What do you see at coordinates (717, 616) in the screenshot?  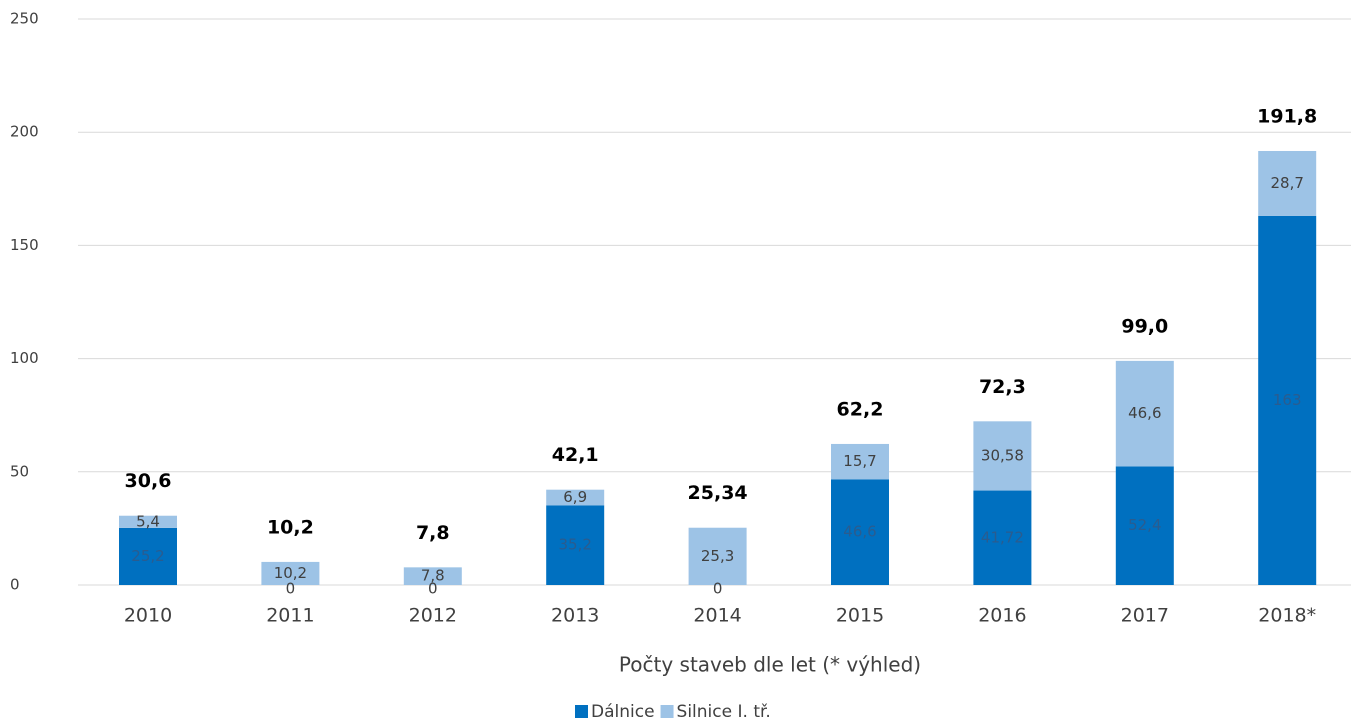 I see `x-tick-label: 2014` at bounding box center [717, 616].